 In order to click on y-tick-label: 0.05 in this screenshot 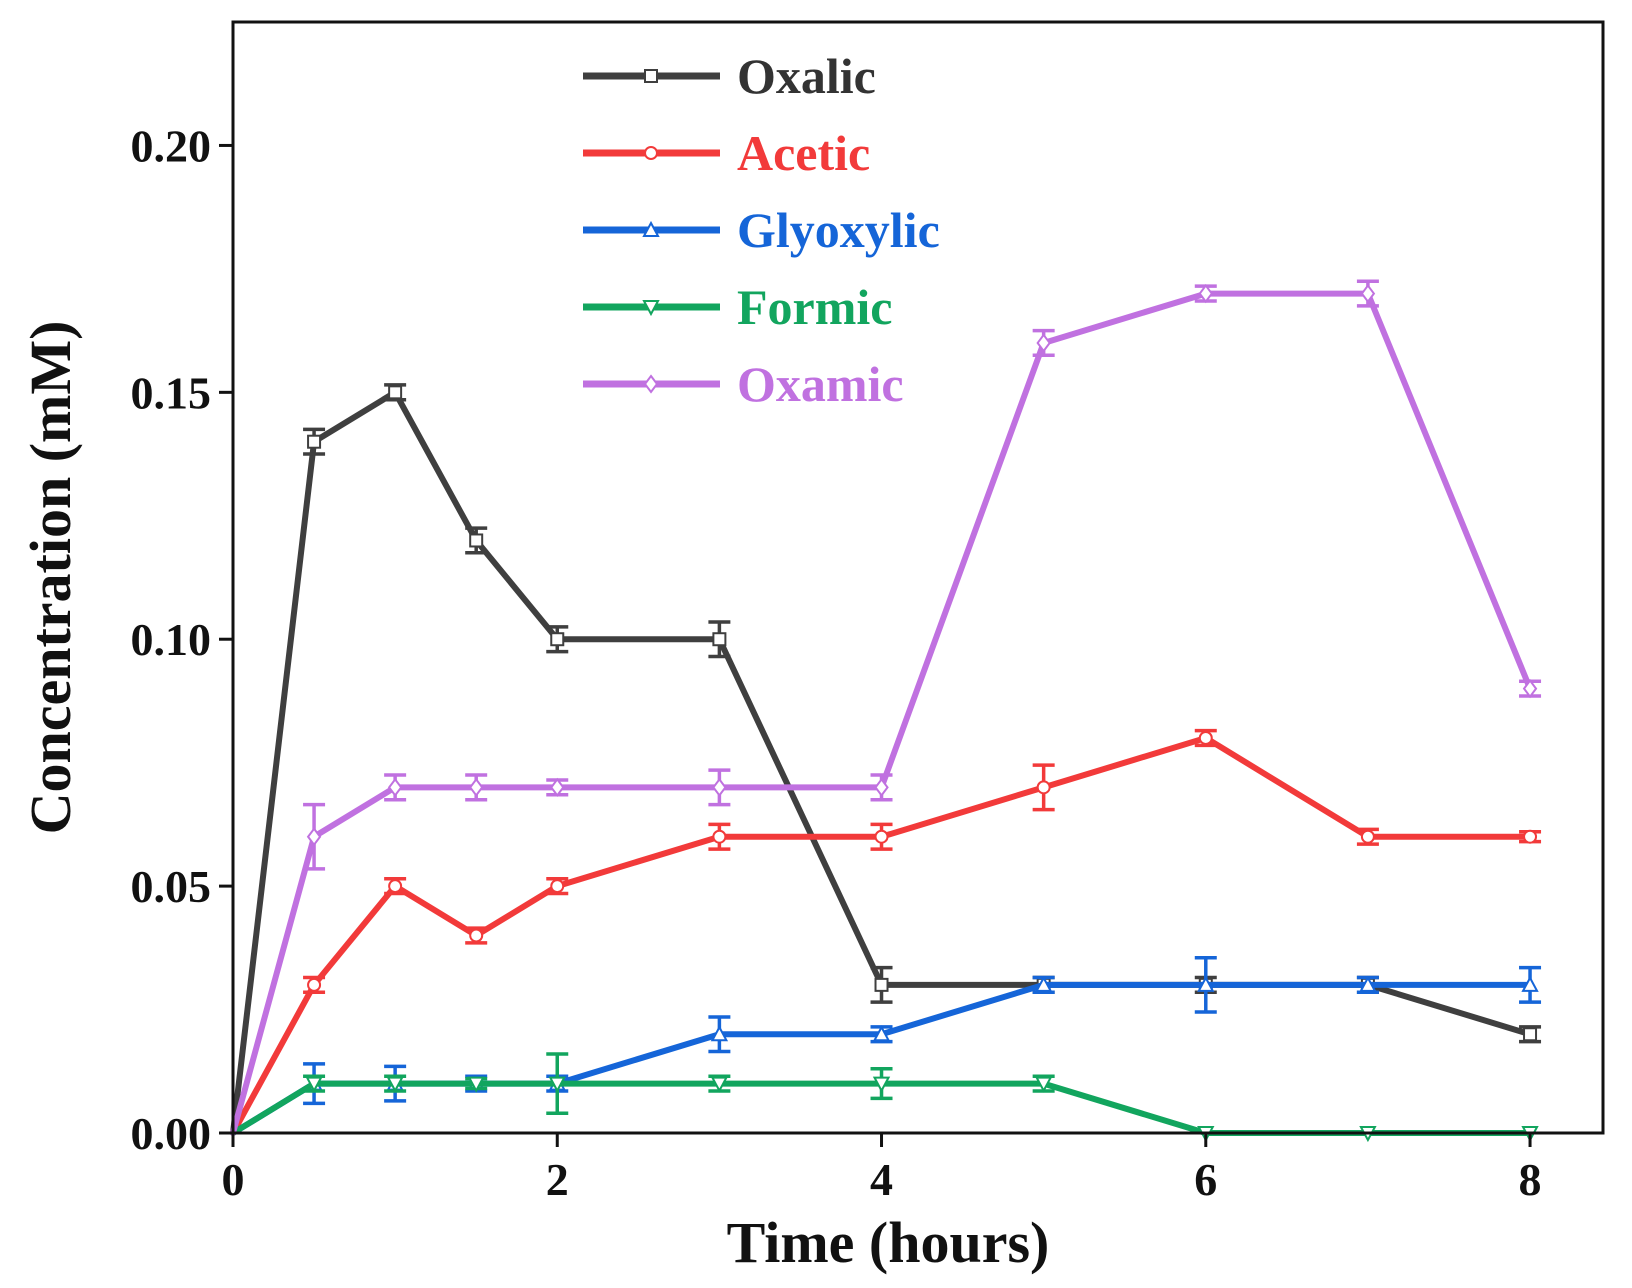, I will do `click(171, 886)`.